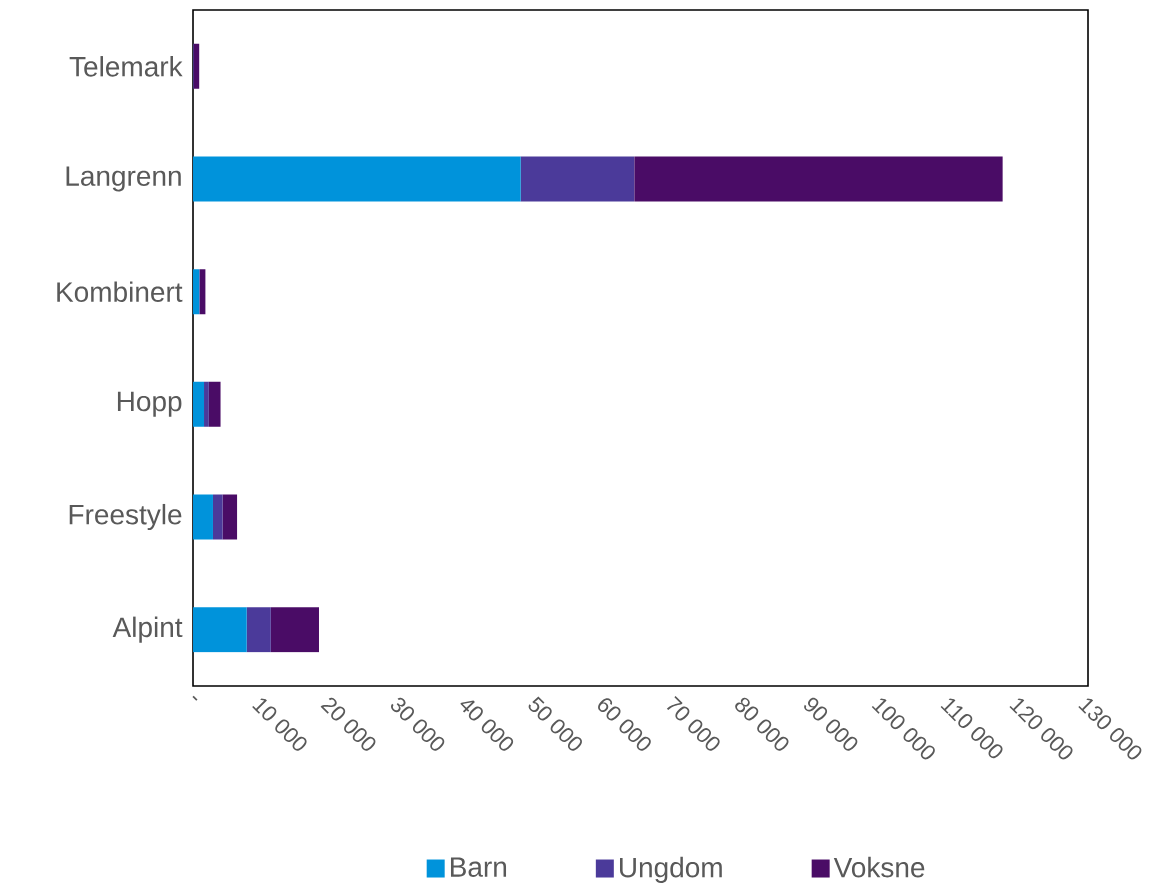 The image size is (1173, 887). Describe the element at coordinates (120, 291) in the screenshot. I see `y-tick-label: Kombinert` at that location.